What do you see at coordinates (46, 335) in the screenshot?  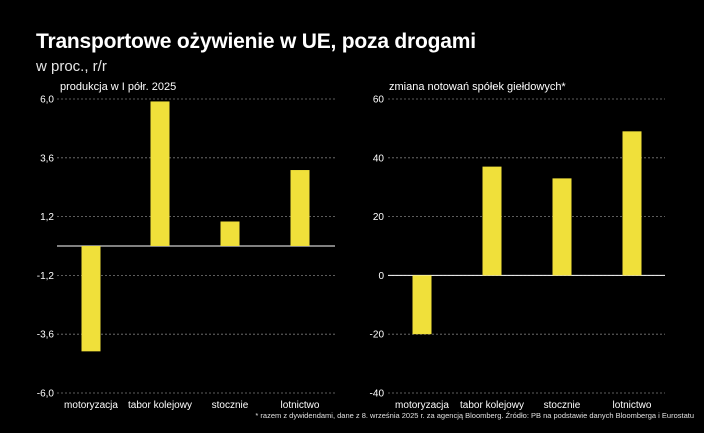 I see `y-tick-label: -3,6` at bounding box center [46, 335].